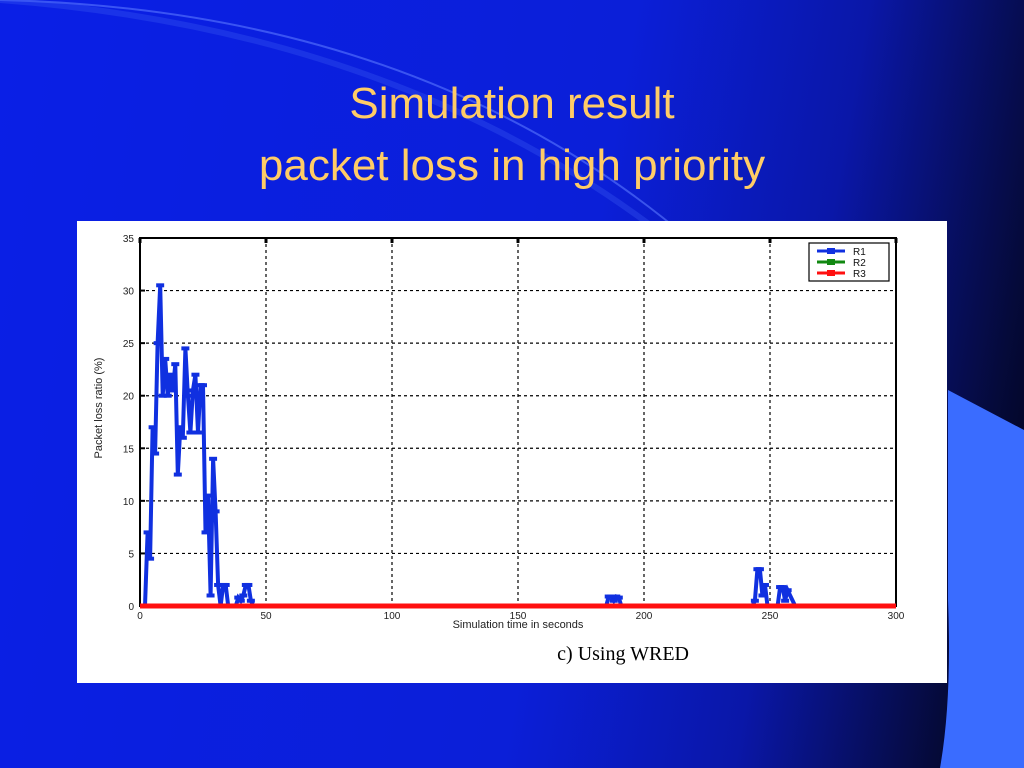  Describe the element at coordinates (859, 274) in the screenshot. I see `legend-label-r3: R3` at that location.